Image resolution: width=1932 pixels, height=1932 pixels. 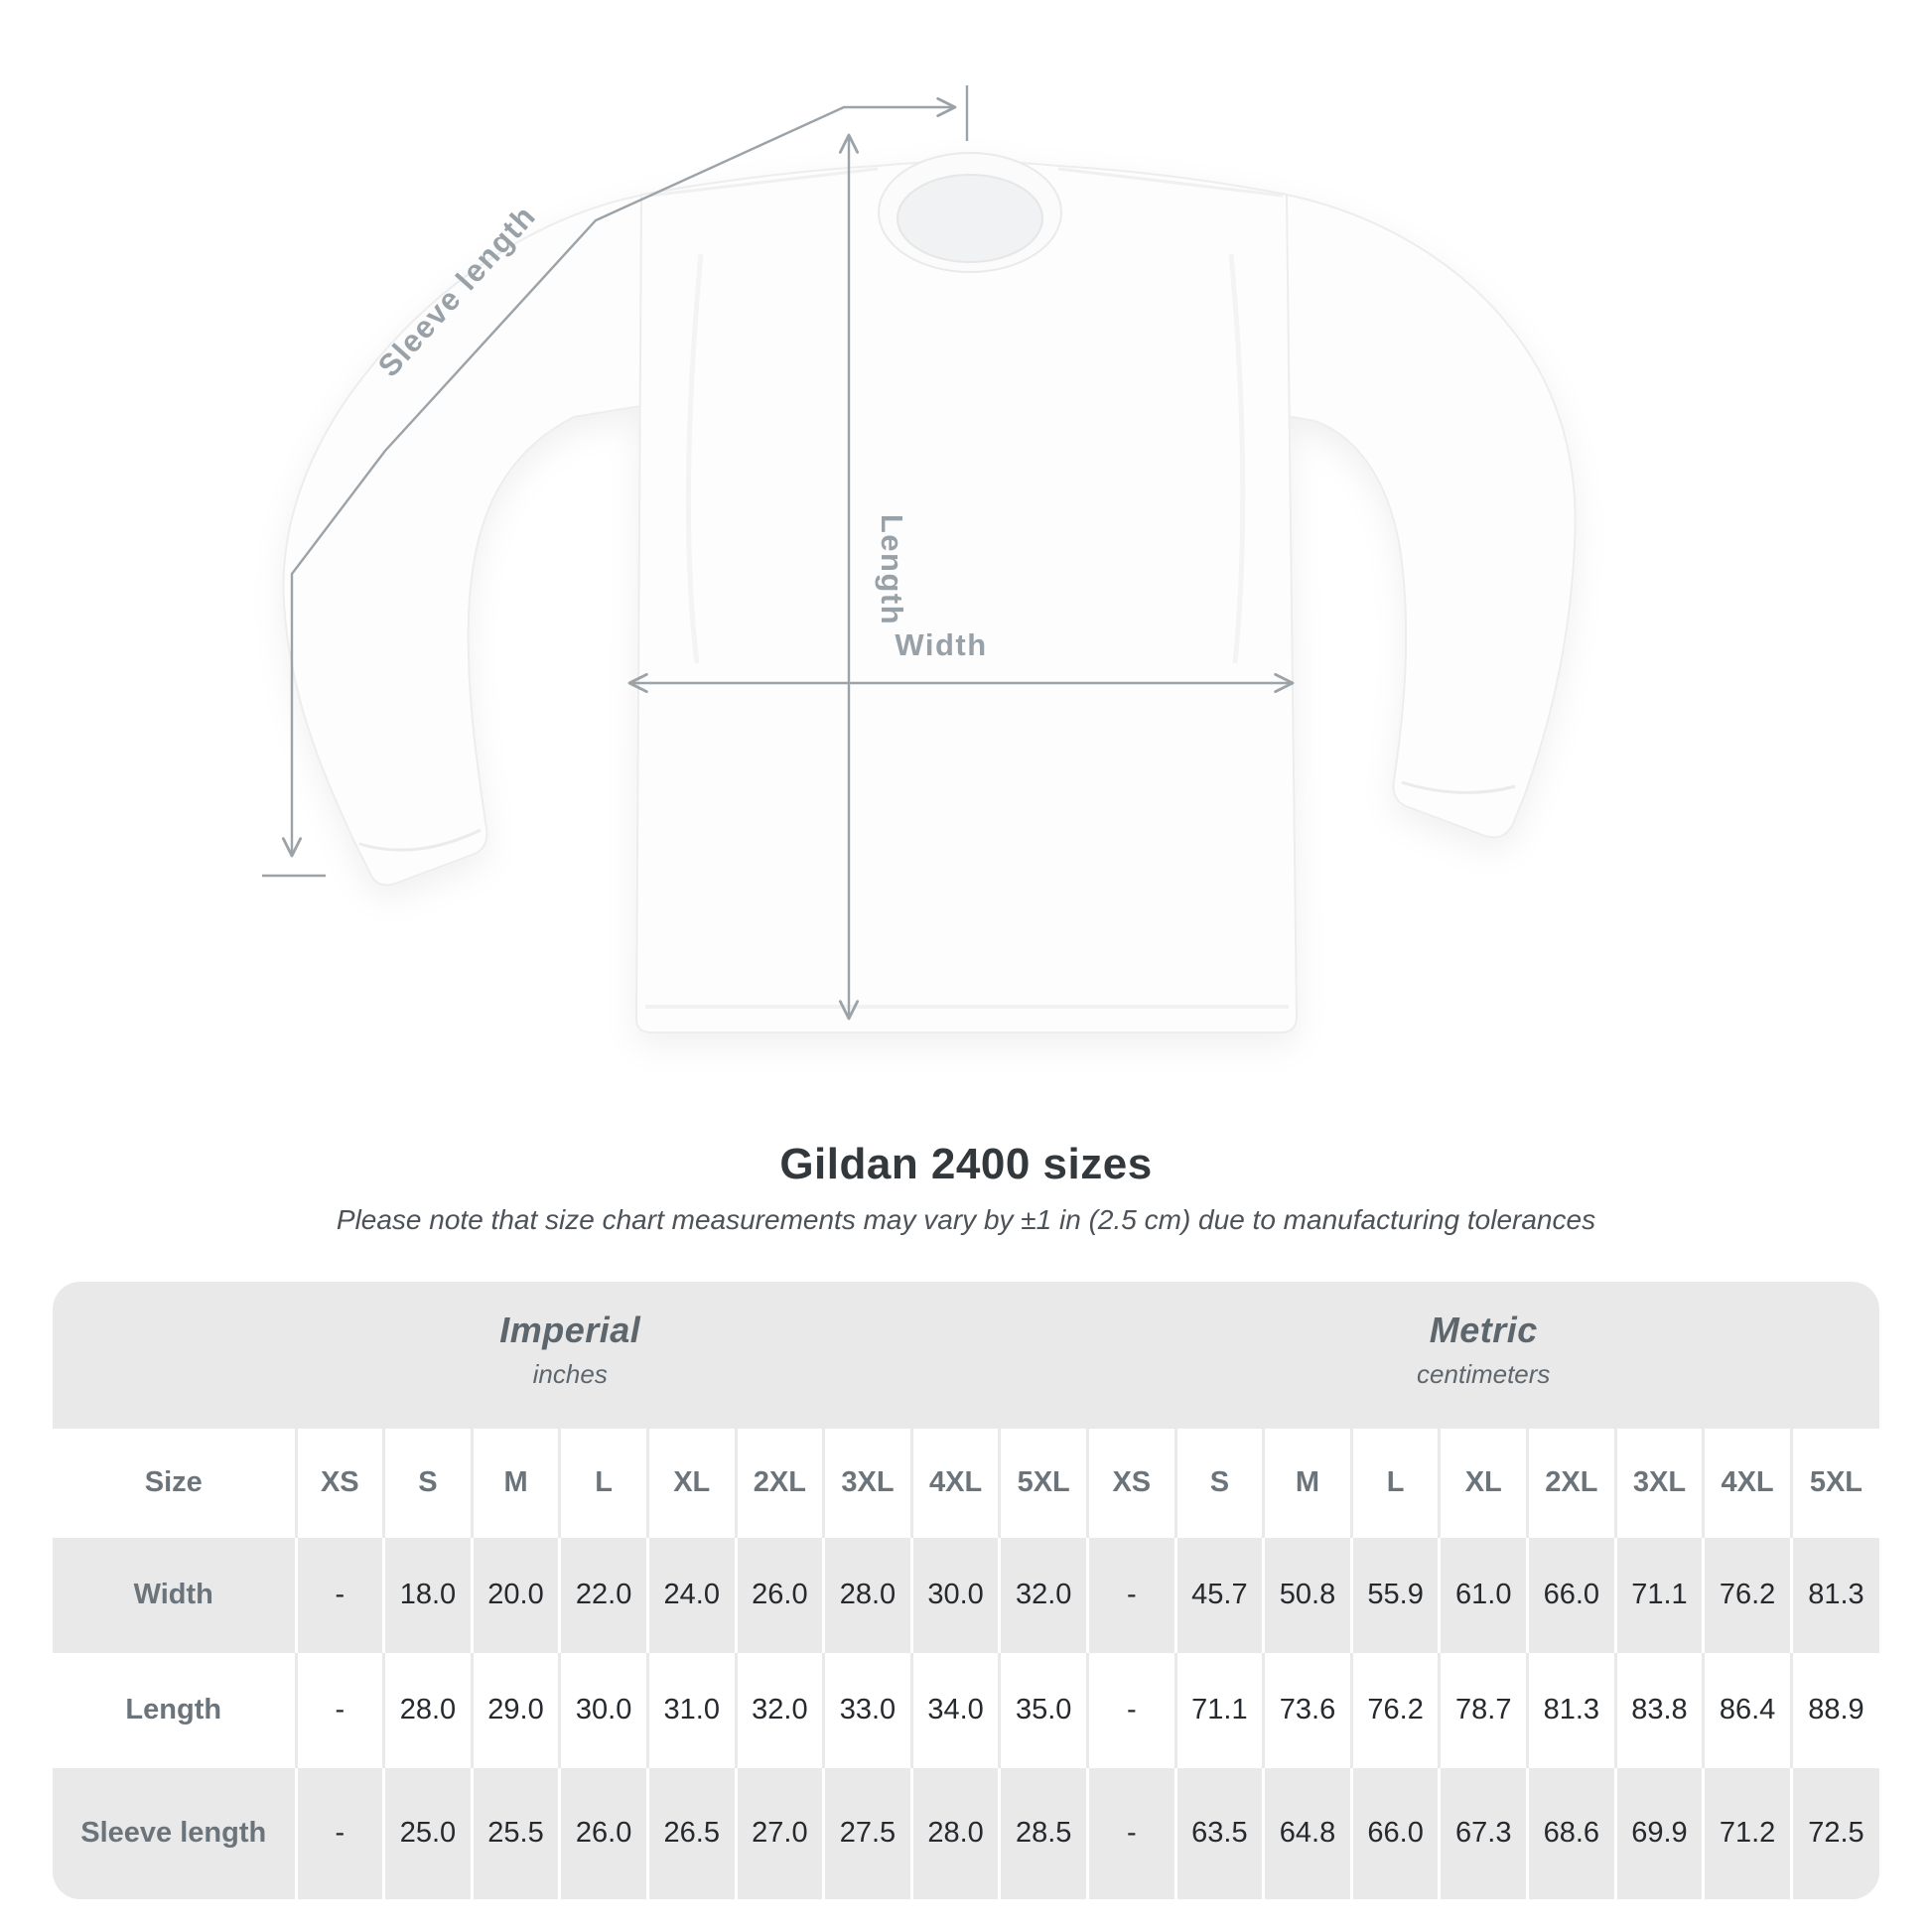 What do you see at coordinates (1747, 1833) in the screenshot?
I see `sleeve-metric-cell: 71.2` at bounding box center [1747, 1833].